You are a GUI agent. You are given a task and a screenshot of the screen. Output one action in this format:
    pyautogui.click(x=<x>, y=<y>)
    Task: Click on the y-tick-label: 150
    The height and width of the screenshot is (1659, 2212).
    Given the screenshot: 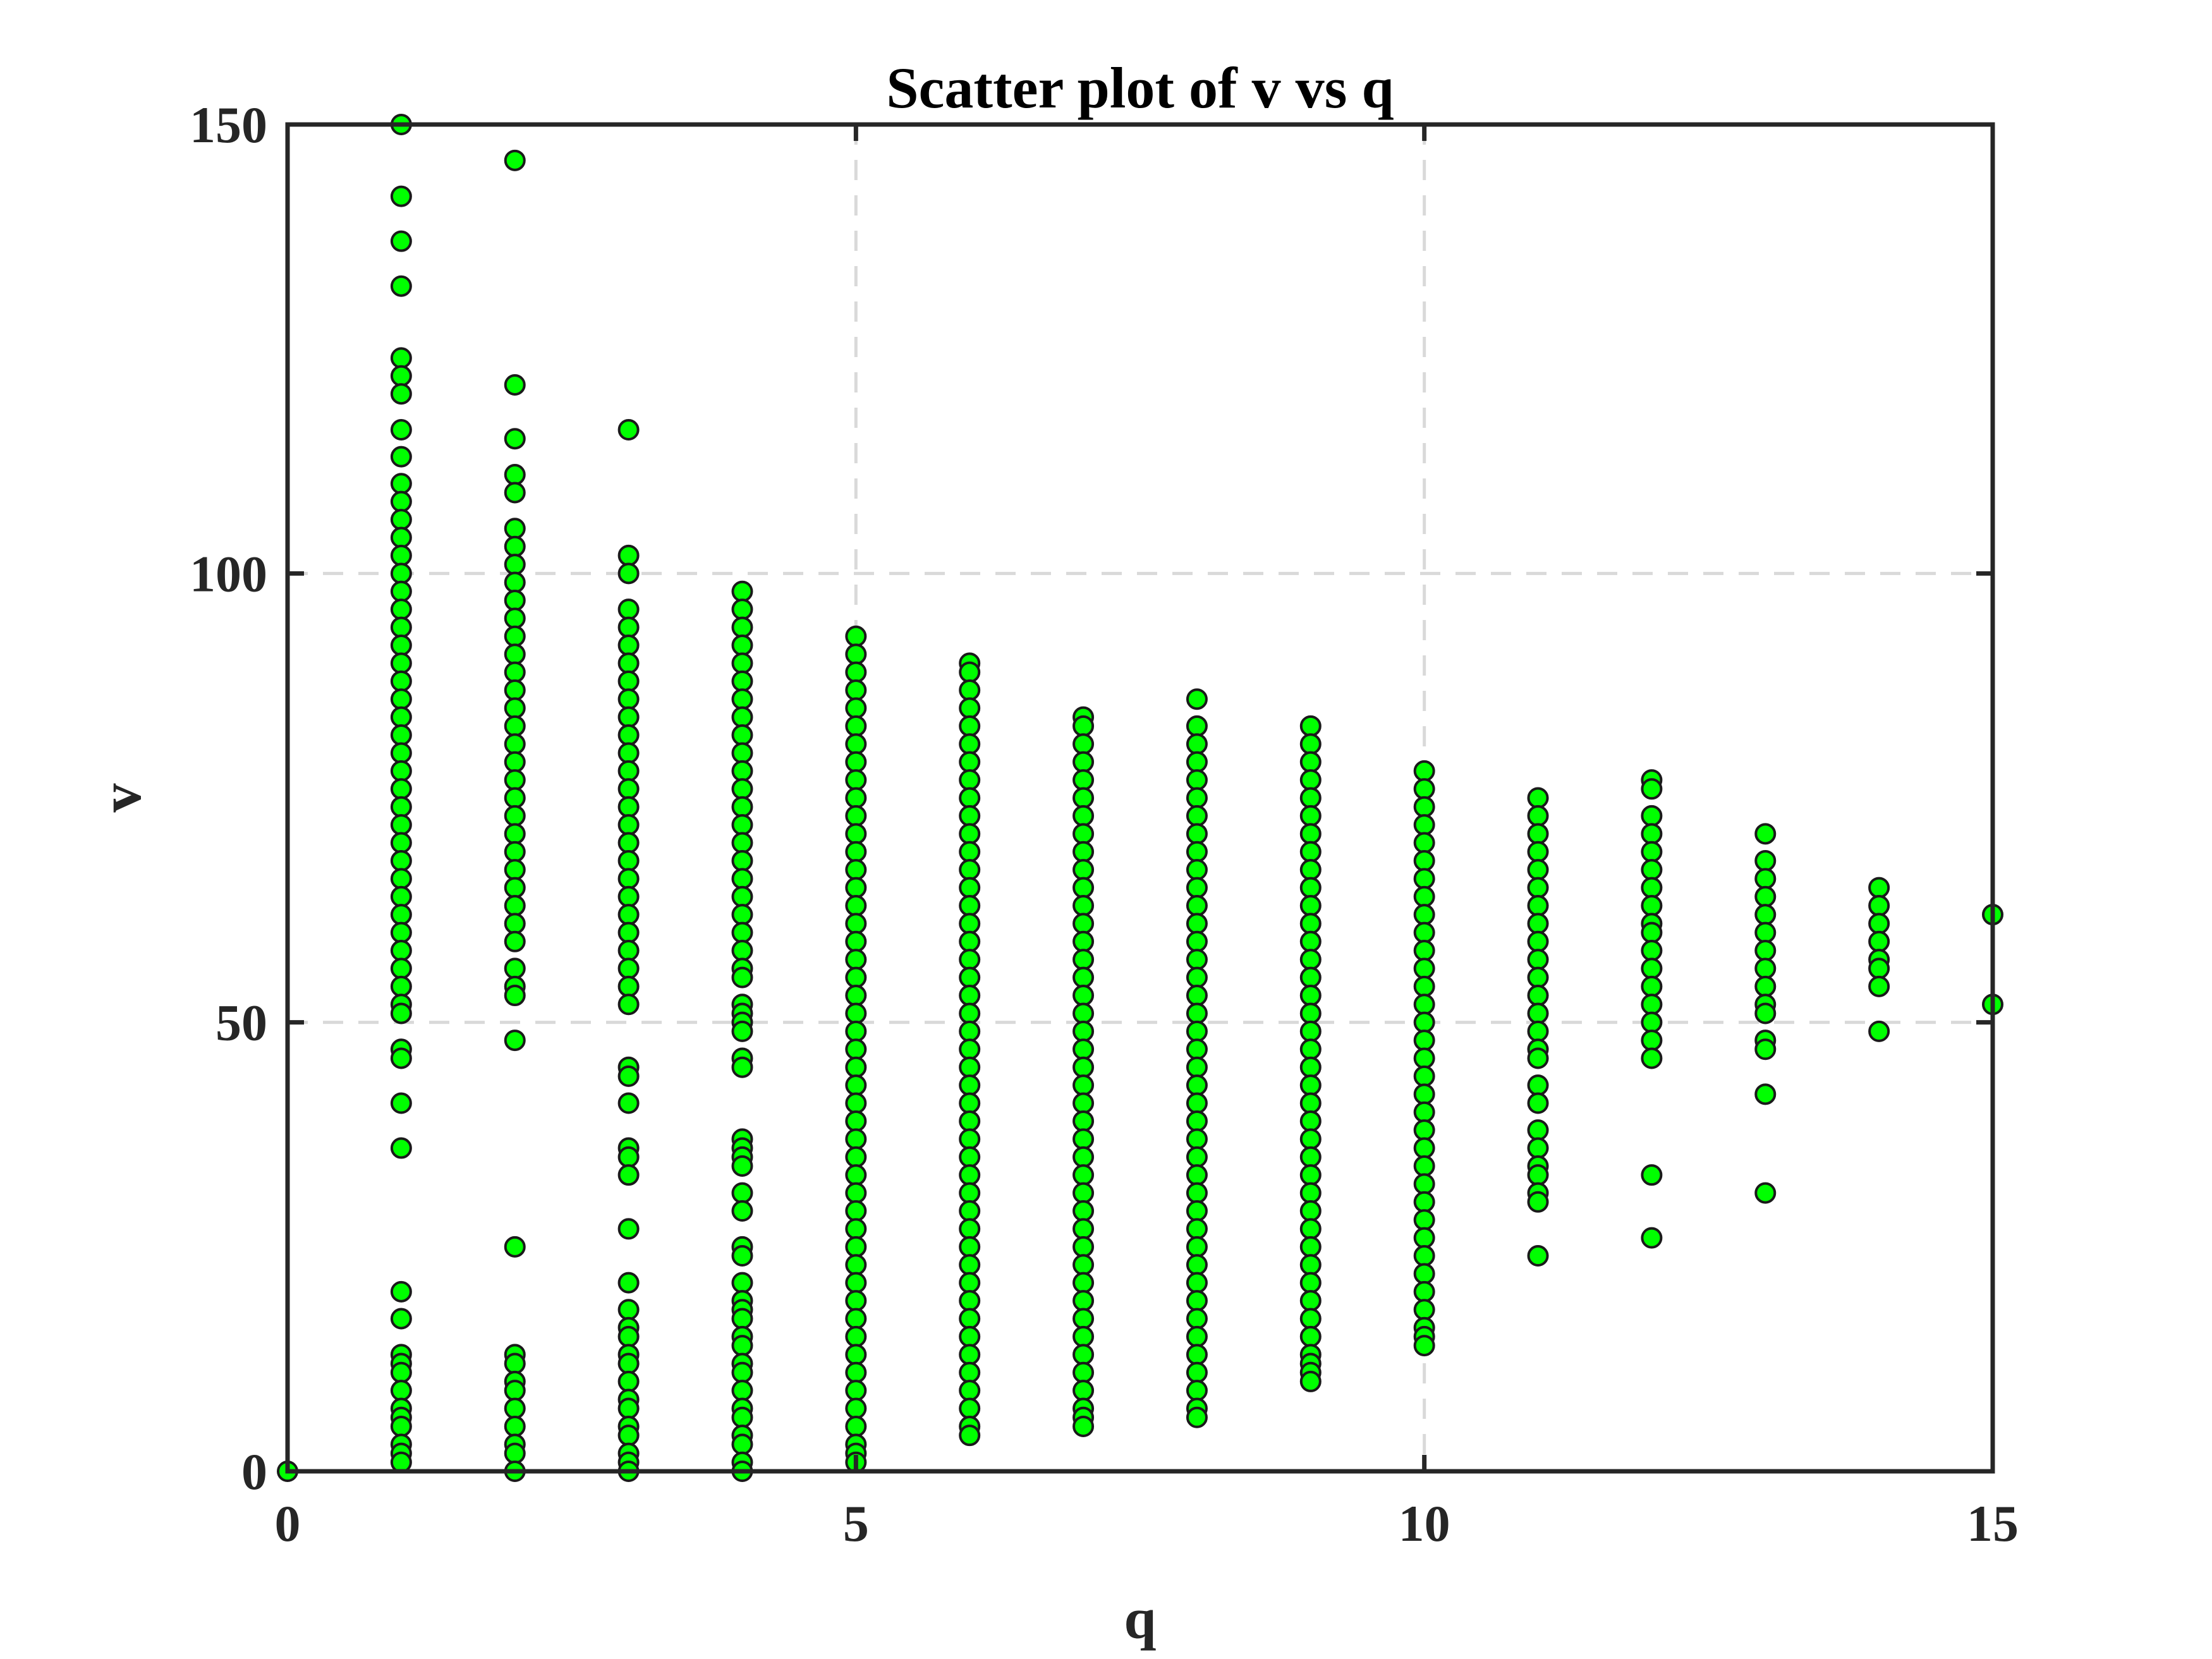 What is the action you would take?
    pyautogui.click(x=229, y=125)
    